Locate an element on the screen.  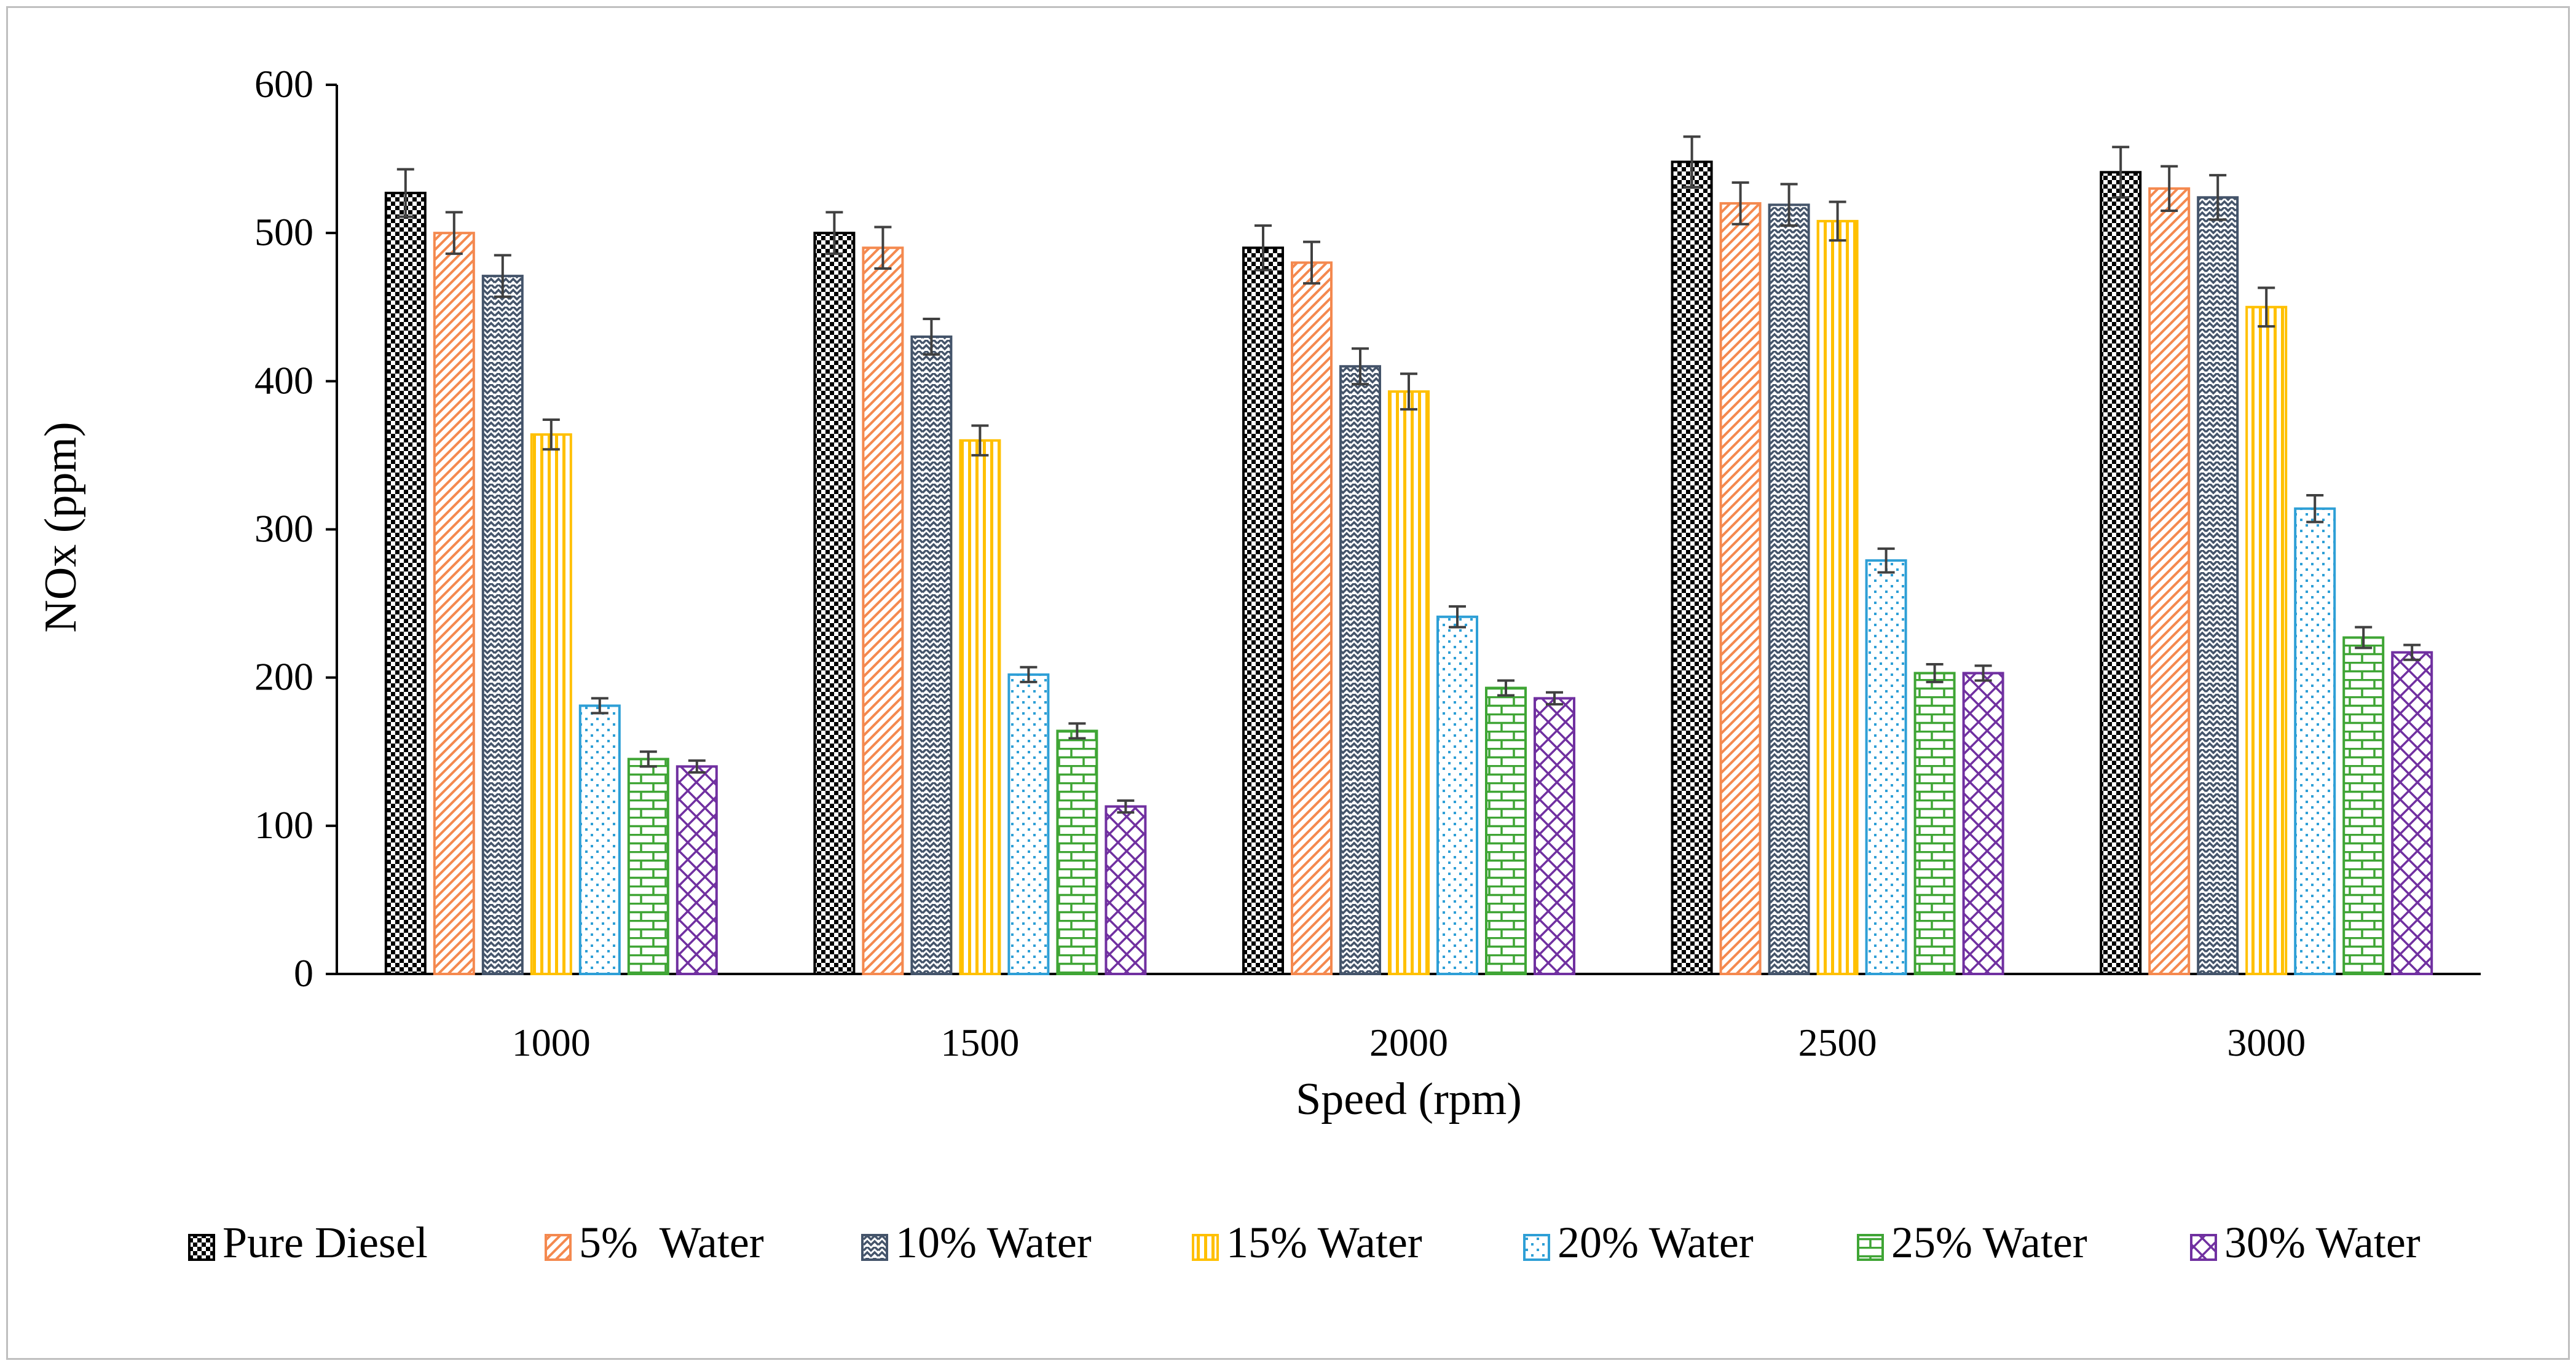
x-tick-label: 2000 is located at coordinates (1409, 1042).